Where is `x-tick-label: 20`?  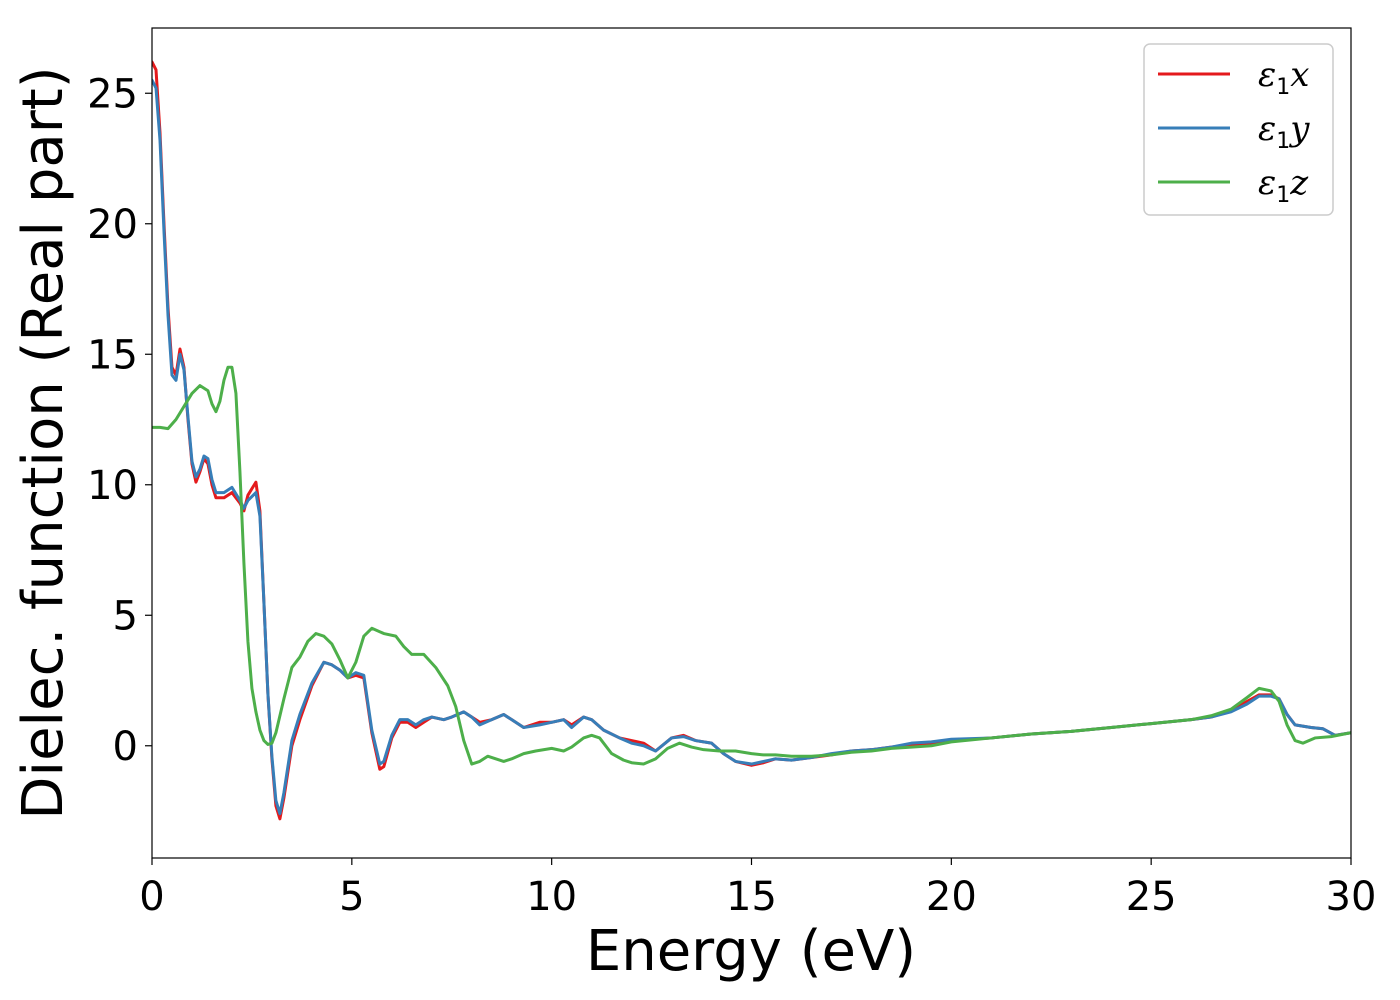 x-tick-label: 20 is located at coordinates (951, 897).